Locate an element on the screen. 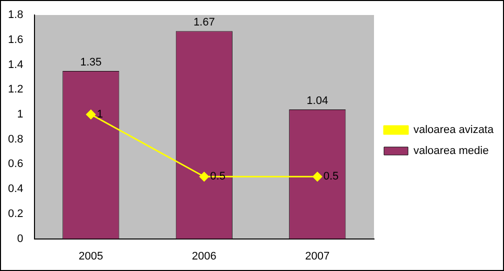  data-label: 1.67 is located at coordinates (204, 22).